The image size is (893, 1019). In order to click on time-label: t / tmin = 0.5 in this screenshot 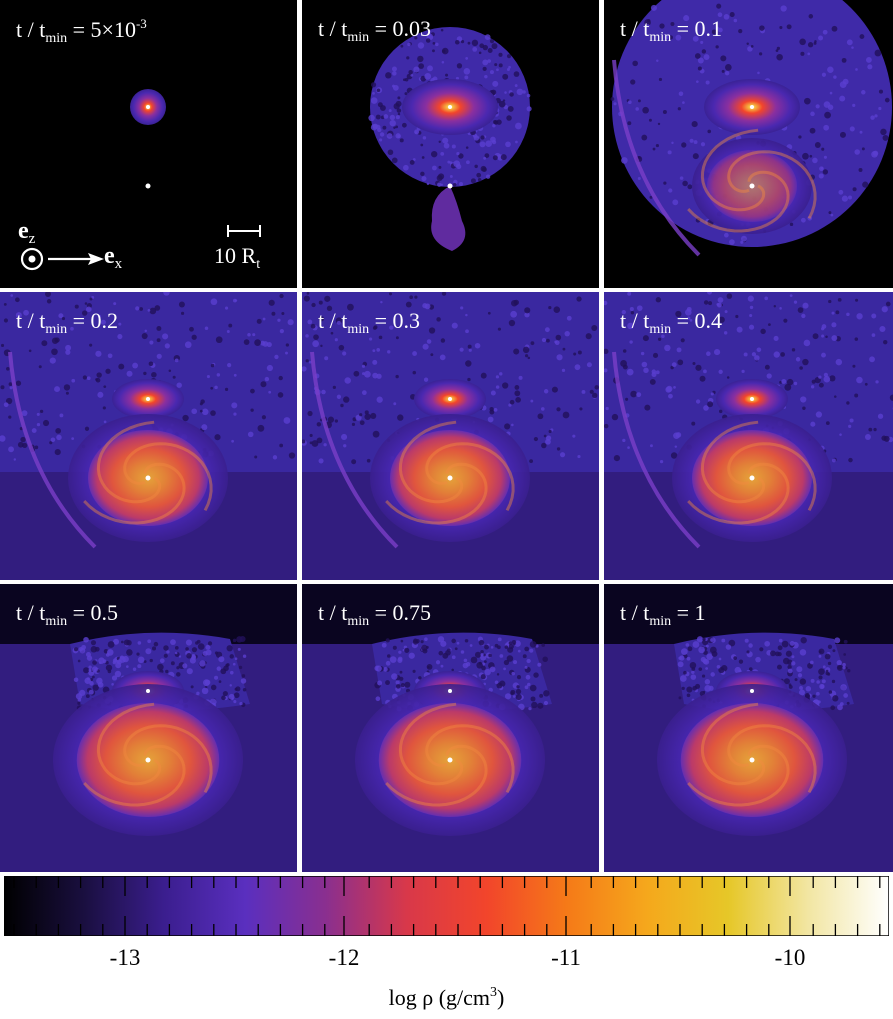, I will do `click(67, 615)`.